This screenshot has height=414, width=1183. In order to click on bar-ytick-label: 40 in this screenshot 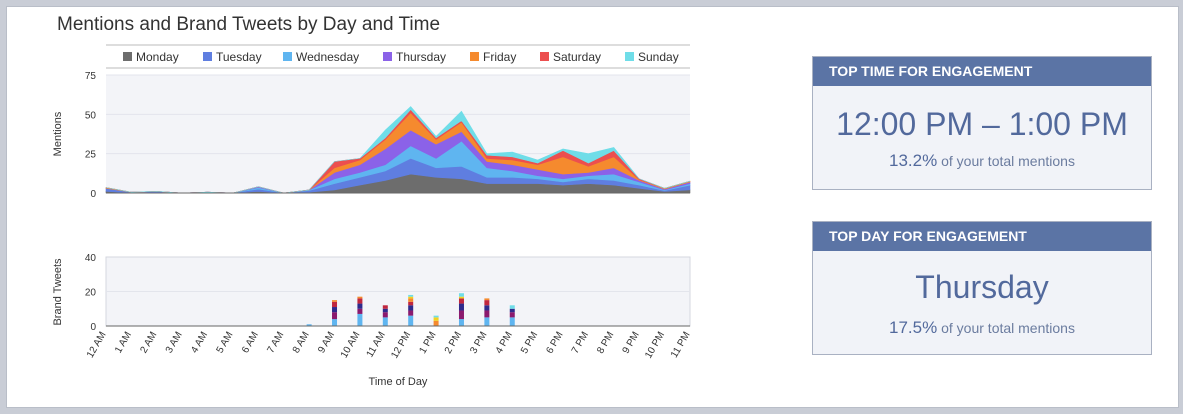, I will do `click(91, 258)`.